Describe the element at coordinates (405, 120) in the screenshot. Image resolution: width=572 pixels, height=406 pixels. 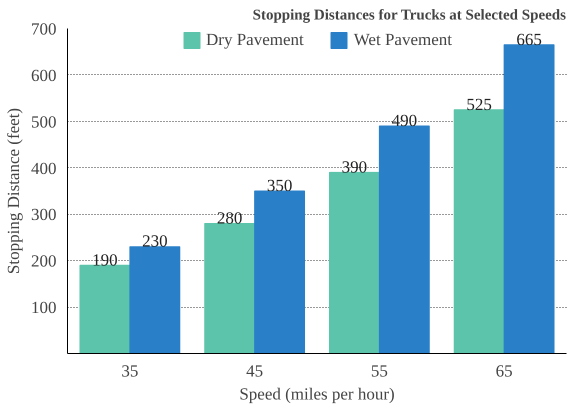
I see `data-label: 490` at that location.